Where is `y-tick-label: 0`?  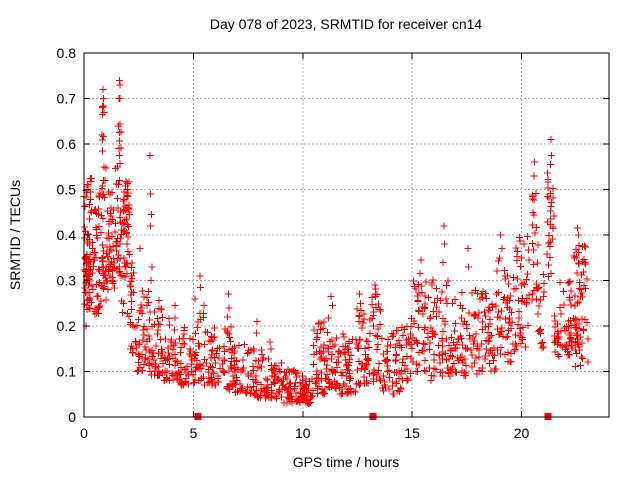 y-tick-label: 0 is located at coordinates (72, 417).